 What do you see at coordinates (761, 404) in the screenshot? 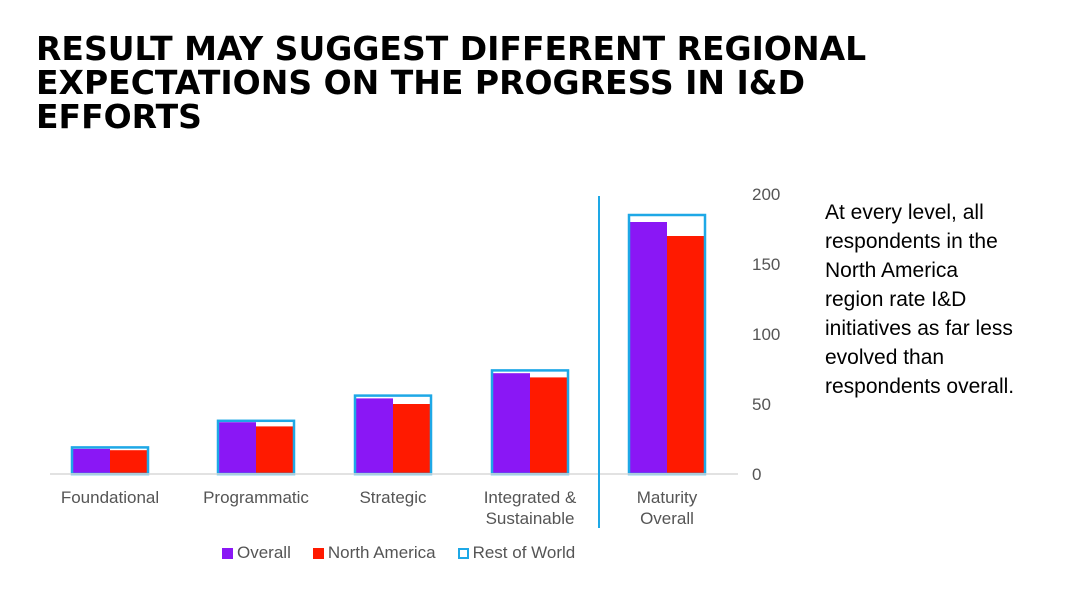
I see `y-tick-label: 50` at bounding box center [761, 404].